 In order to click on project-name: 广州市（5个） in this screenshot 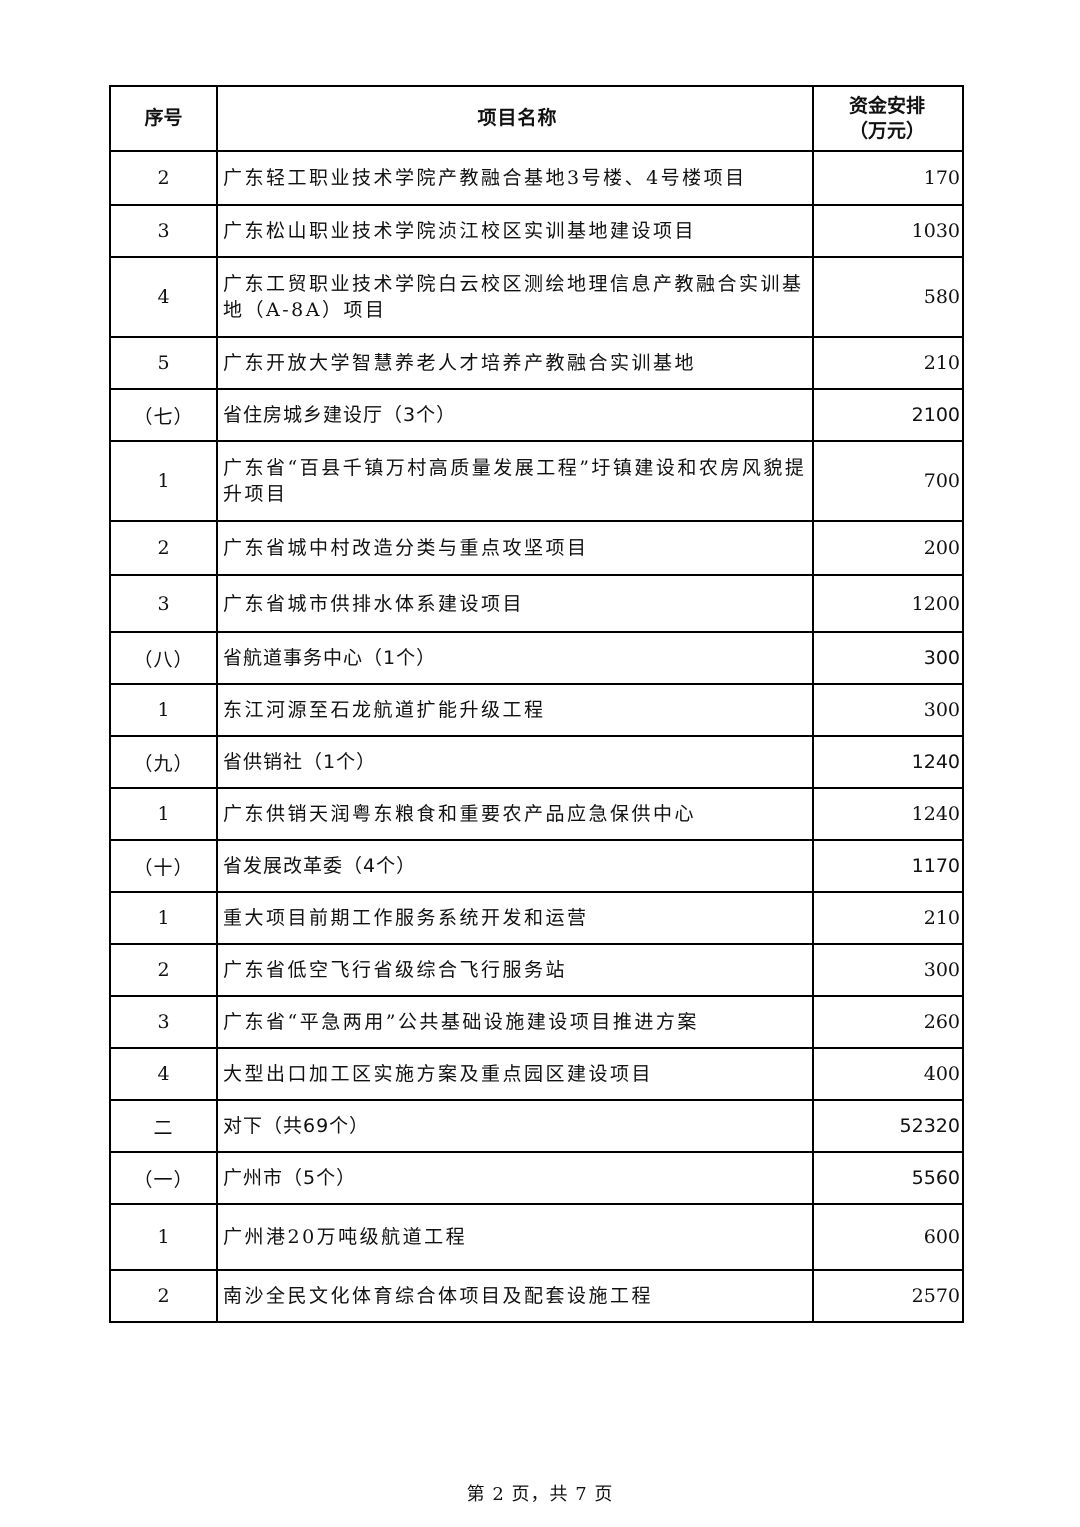, I will do `click(515, 1178)`.